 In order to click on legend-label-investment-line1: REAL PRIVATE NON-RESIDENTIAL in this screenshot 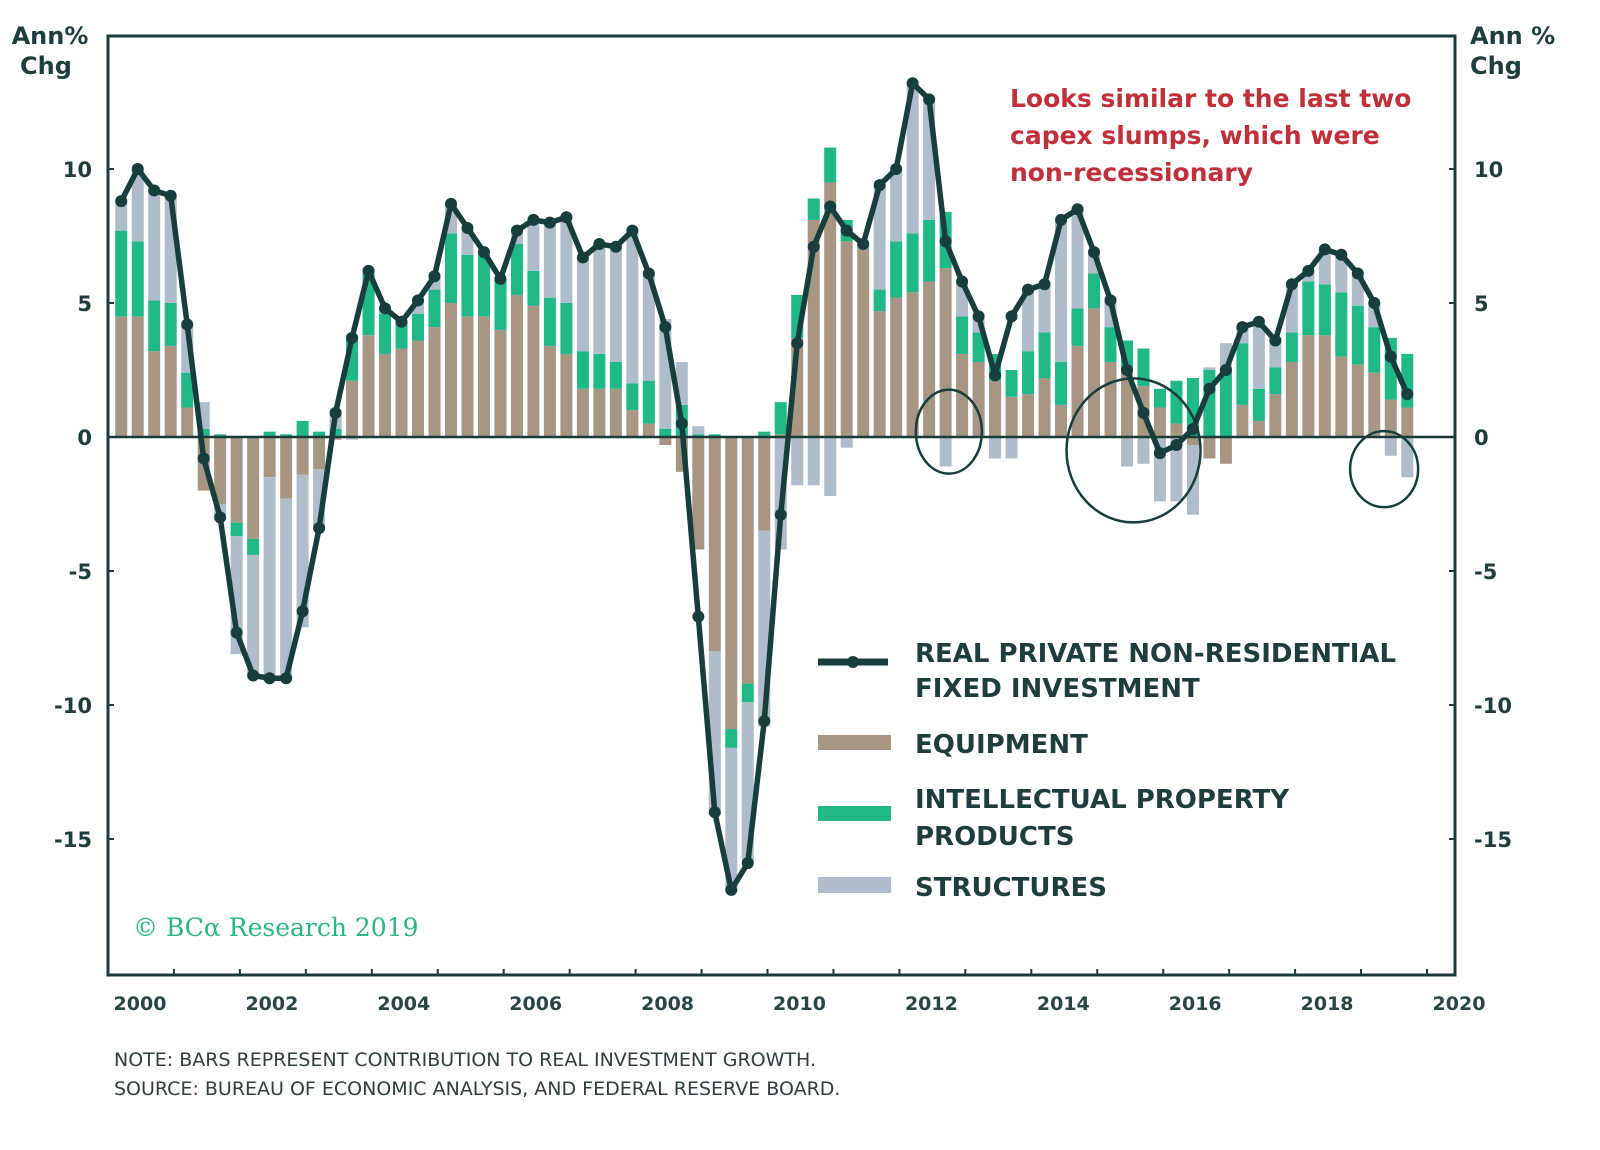, I will do `click(1155, 654)`.